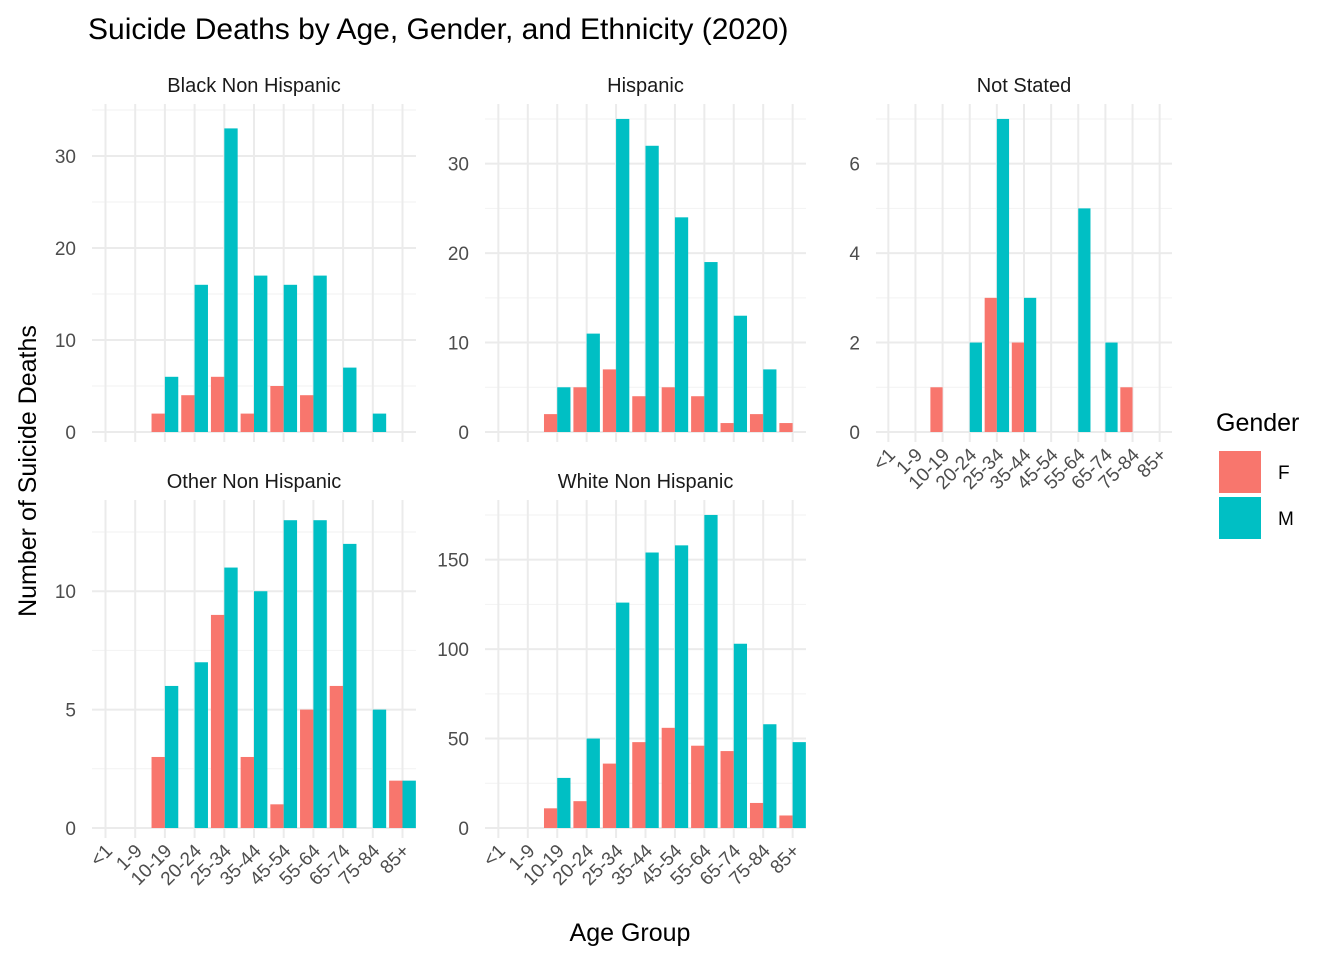 This screenshot has height=960, width=1344. What do you see at coordinates (253, 86) in the screenshot?
I see `facet-label: Black Non Hispanic` at bounding box center [253, 86].